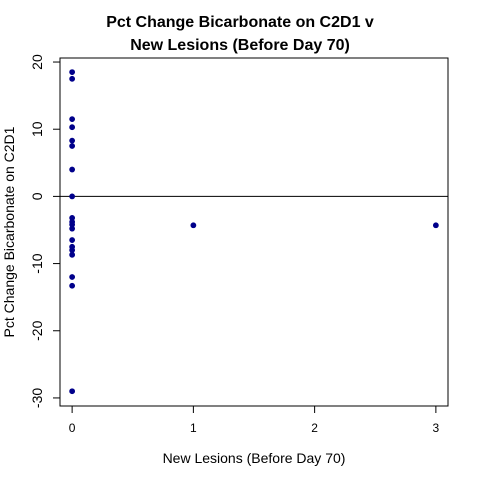 This screenshot has height=485, width=480. Describe the element at coordinates (436, 428) in the screenshot. I see `x-tick-label: 3` at that location.